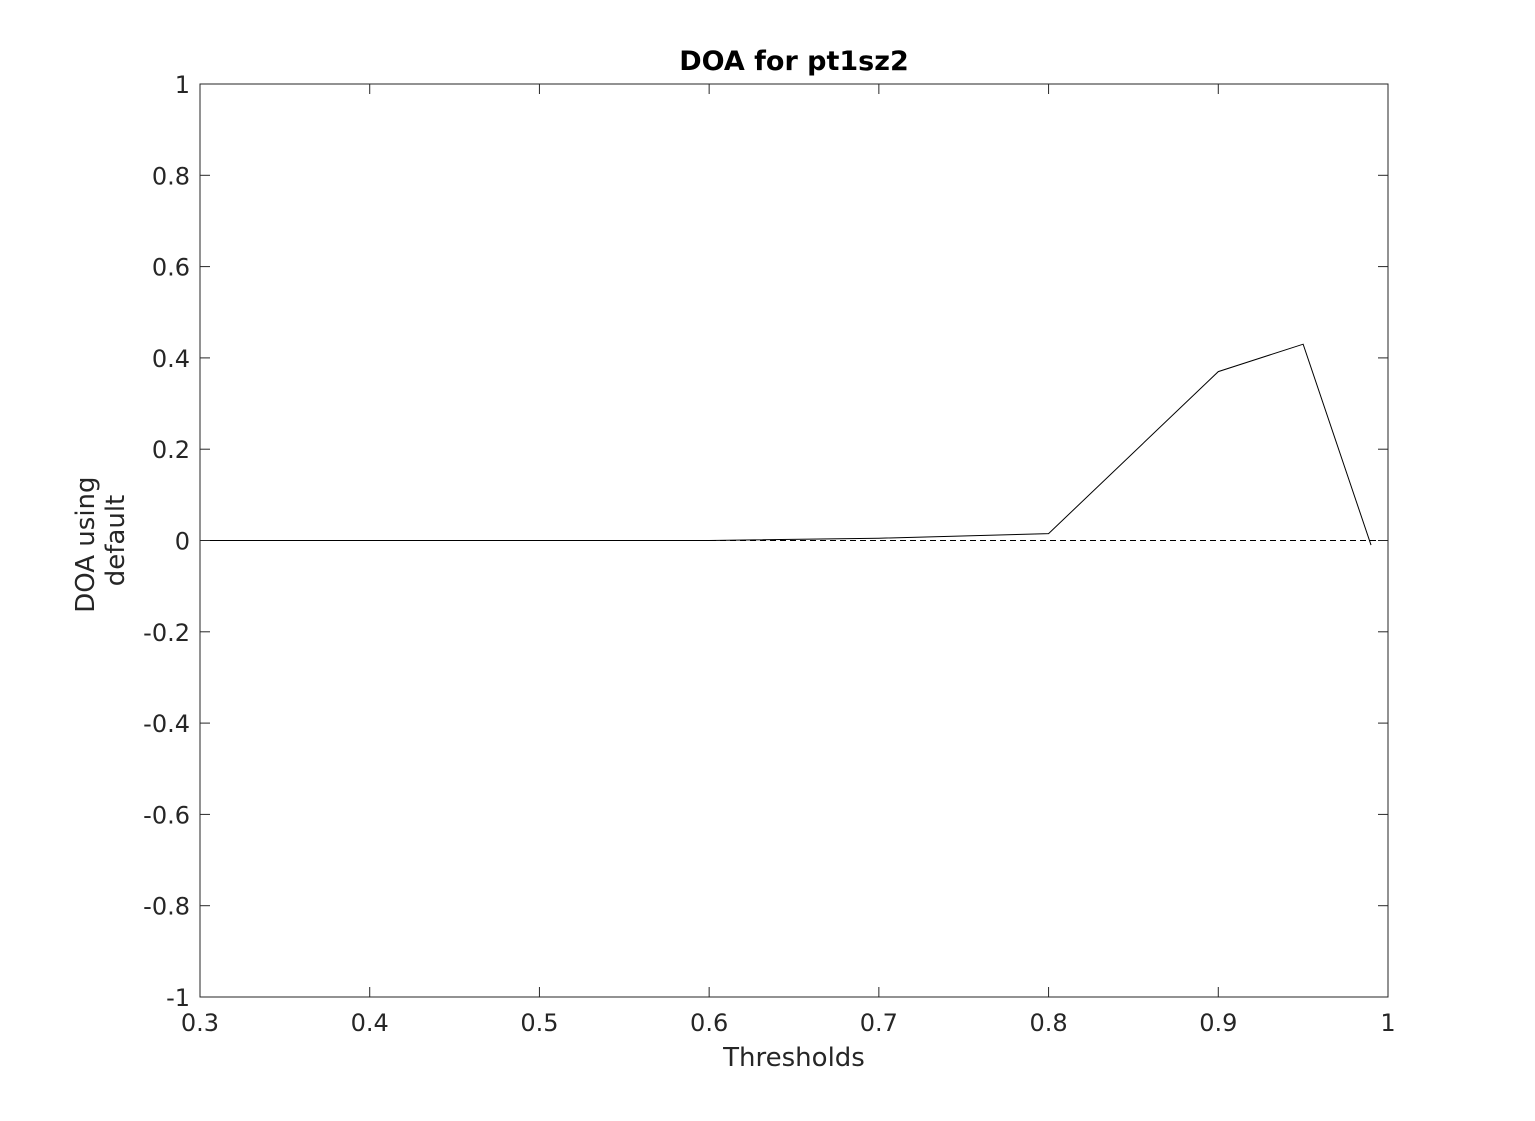 The width and height of the screenshot is (1535, 1121). Describe the element at coordinates (539, 1023) in the screenshot. I see `x-tick-label: 0.5` at that location.